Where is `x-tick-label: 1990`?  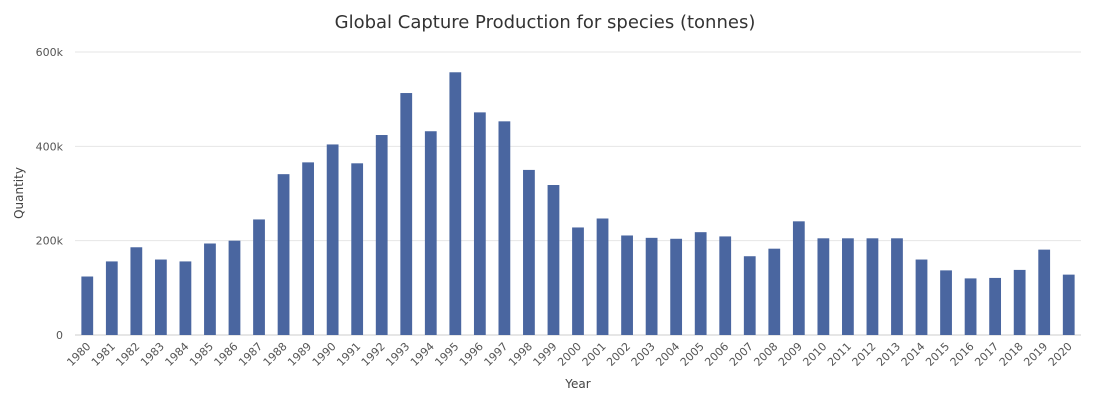
x-tick-label: 1990 is located at coordinates (324, 354).